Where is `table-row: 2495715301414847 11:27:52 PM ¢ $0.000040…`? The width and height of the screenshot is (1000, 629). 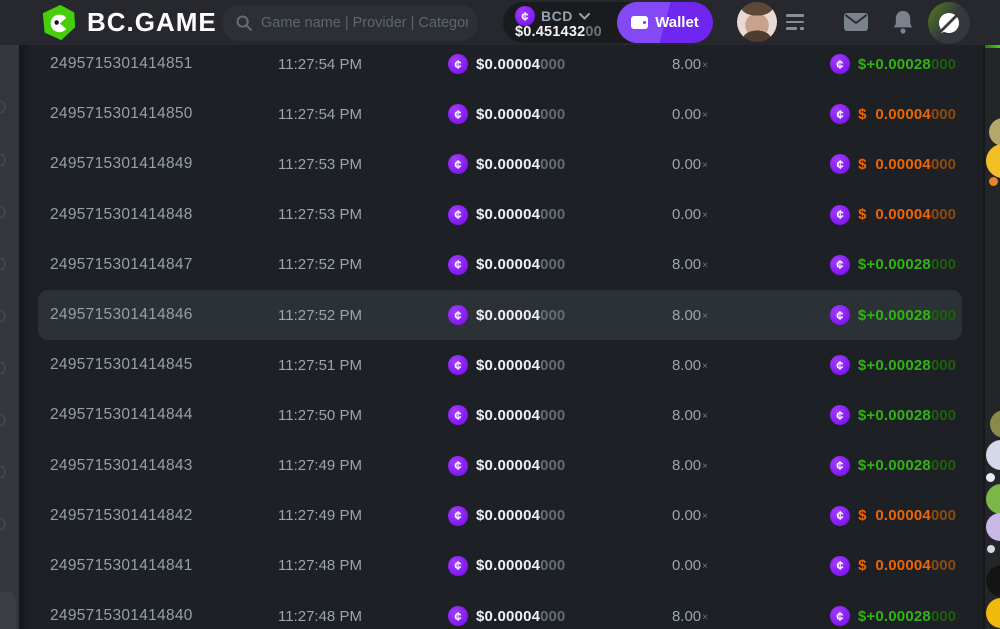
table-row: 2495715301414847 11:27:52 PM ¢ $0.000040… is located at coordinates (500, 265).